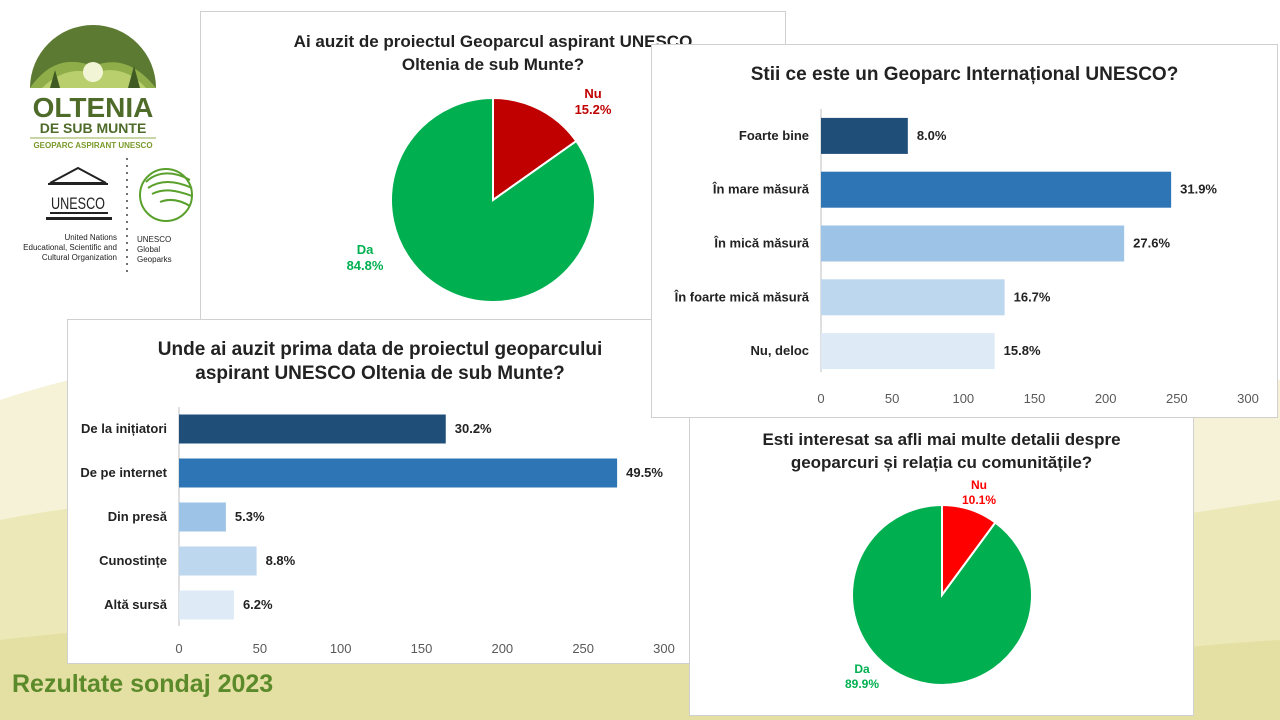 Image resolution: width=1280 pixels, height=720 pixels. What do you see at coordinates (154, 239) in the screenshot?
I see `geoparks-line1: UNESCO` at bounding box center [154, 239].